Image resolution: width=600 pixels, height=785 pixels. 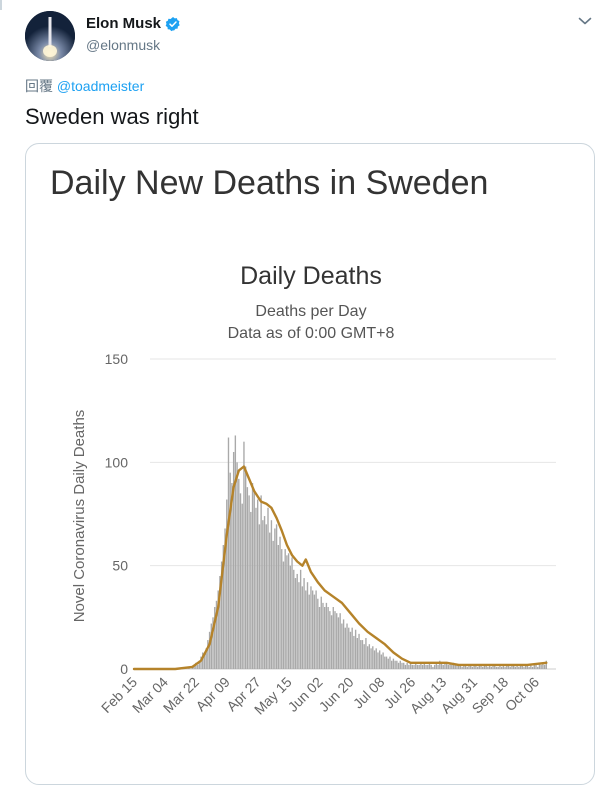 What do you see at coordinates (117, 359) in the screenshot?
I see `y-tick-label: 150` at bounding box center [117, 359].